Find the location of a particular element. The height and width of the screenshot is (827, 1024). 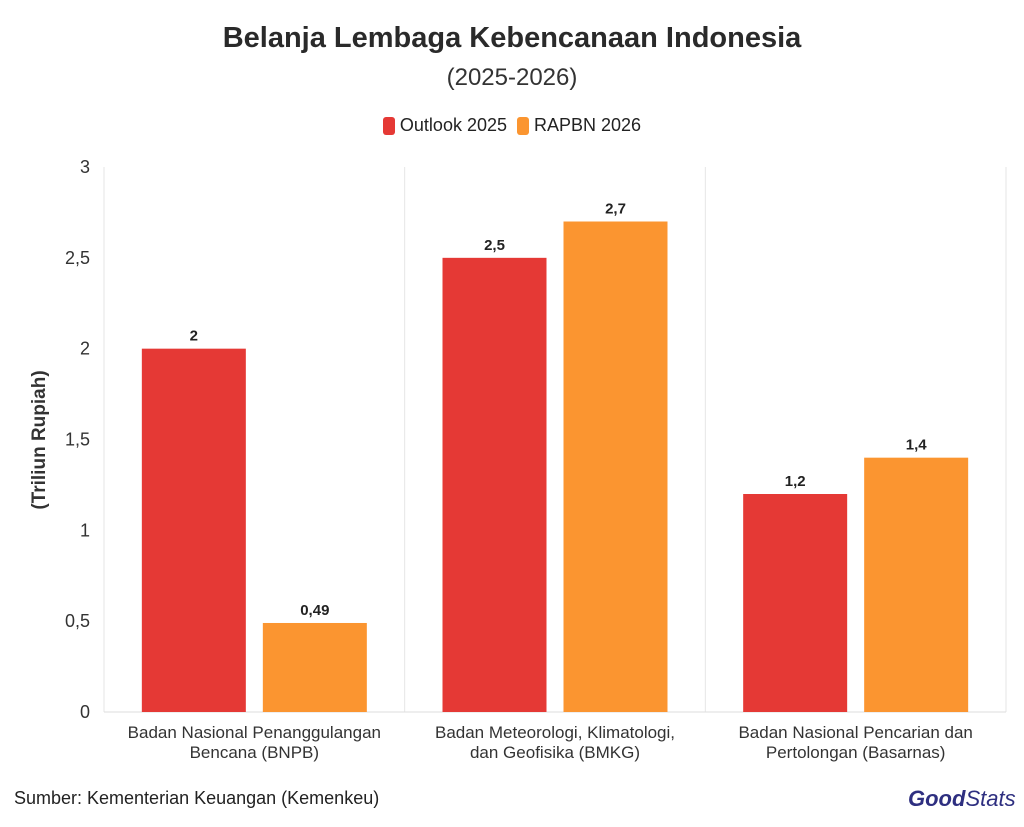

x-tick-label: Badan Nasional Penanggulangan is located at coordinates (254, 732).